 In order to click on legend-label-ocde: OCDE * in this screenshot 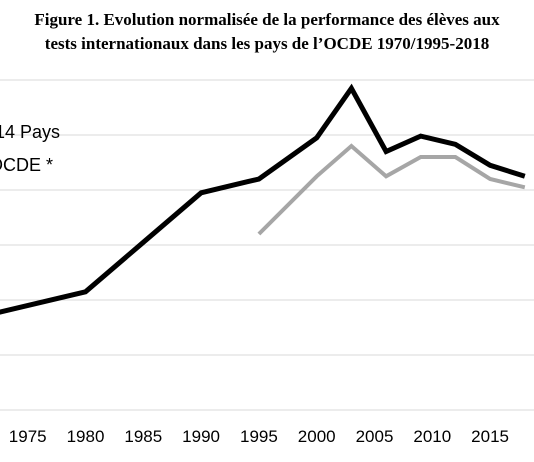, I will do `click(26, 165)`.